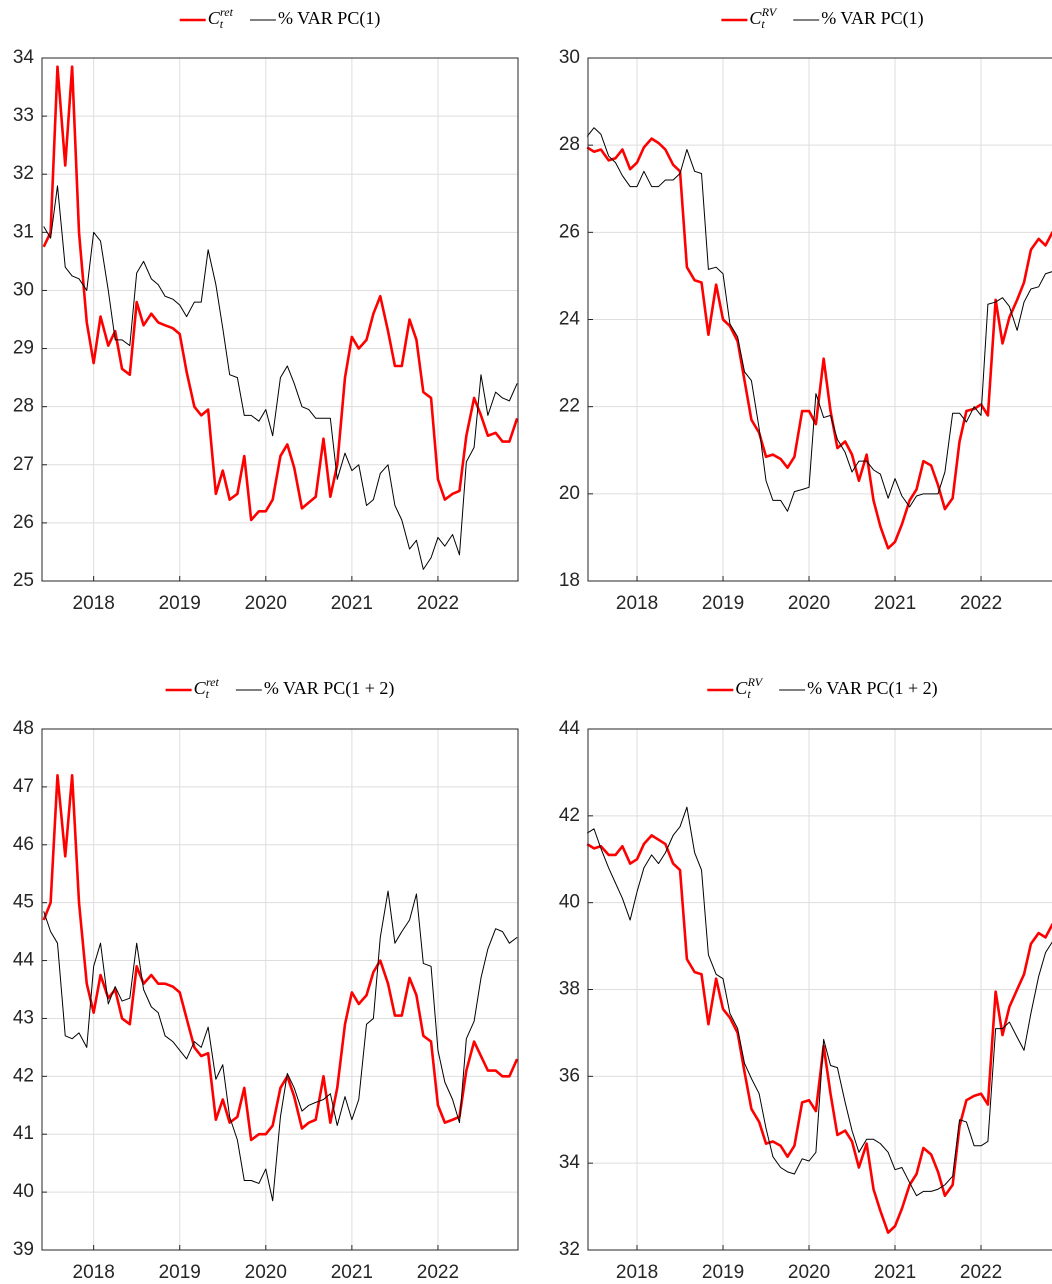 Image resolution: width=1052 pixels, height=1284 pixels. What do you see at coordinates (23, 786) in the screenshot?
I see `y-tick-label: 47` at bounding box center [23, 786].